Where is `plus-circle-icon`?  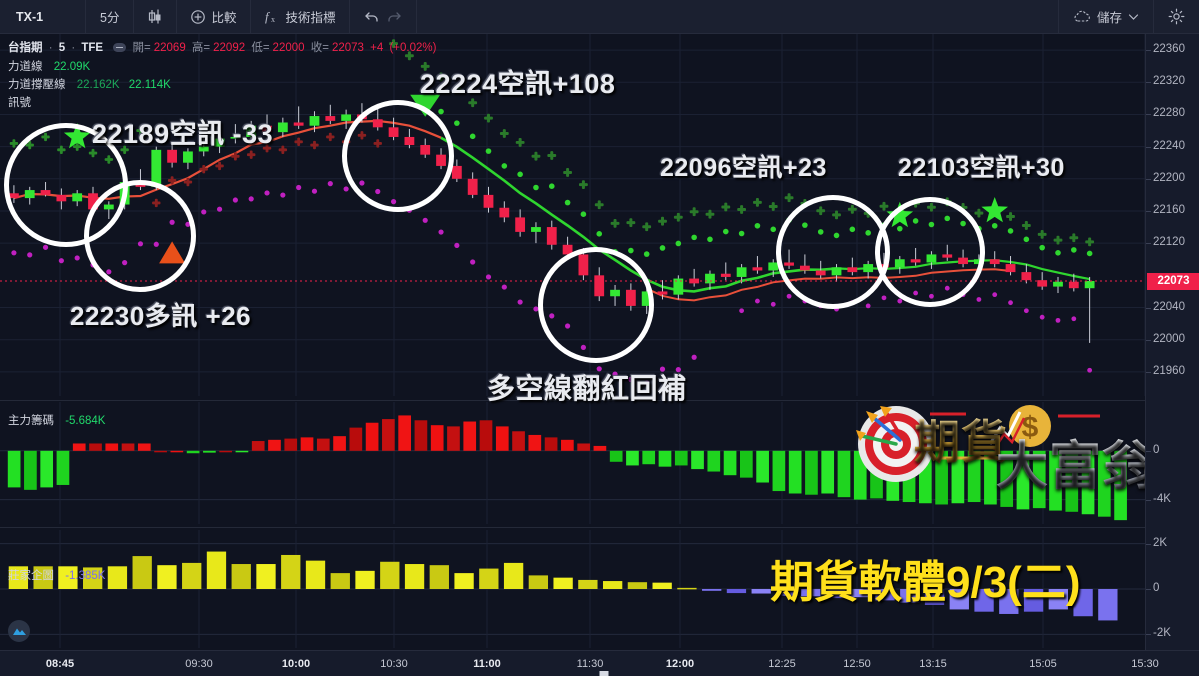 plus-circle-icon is located at coordinates (198, 16).